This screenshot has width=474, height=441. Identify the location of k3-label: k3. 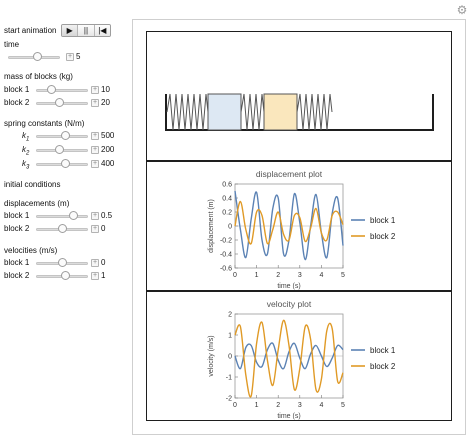
(25, 166).